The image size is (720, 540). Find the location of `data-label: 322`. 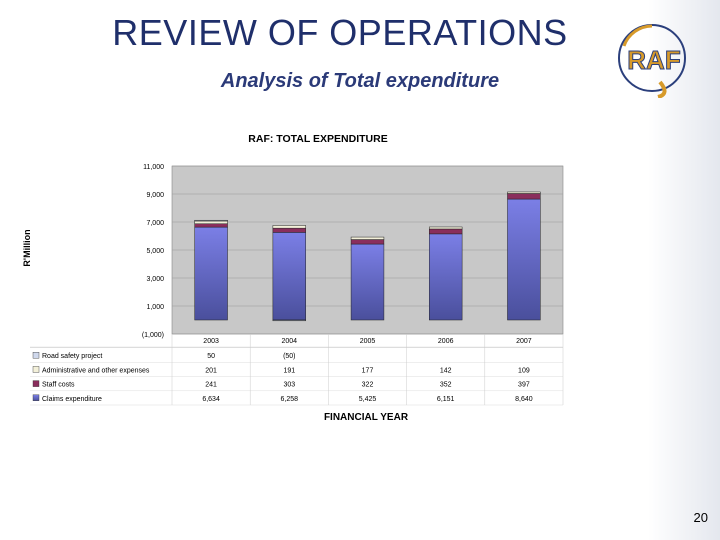

data-label: 322 is located at coordinates (368, 385).